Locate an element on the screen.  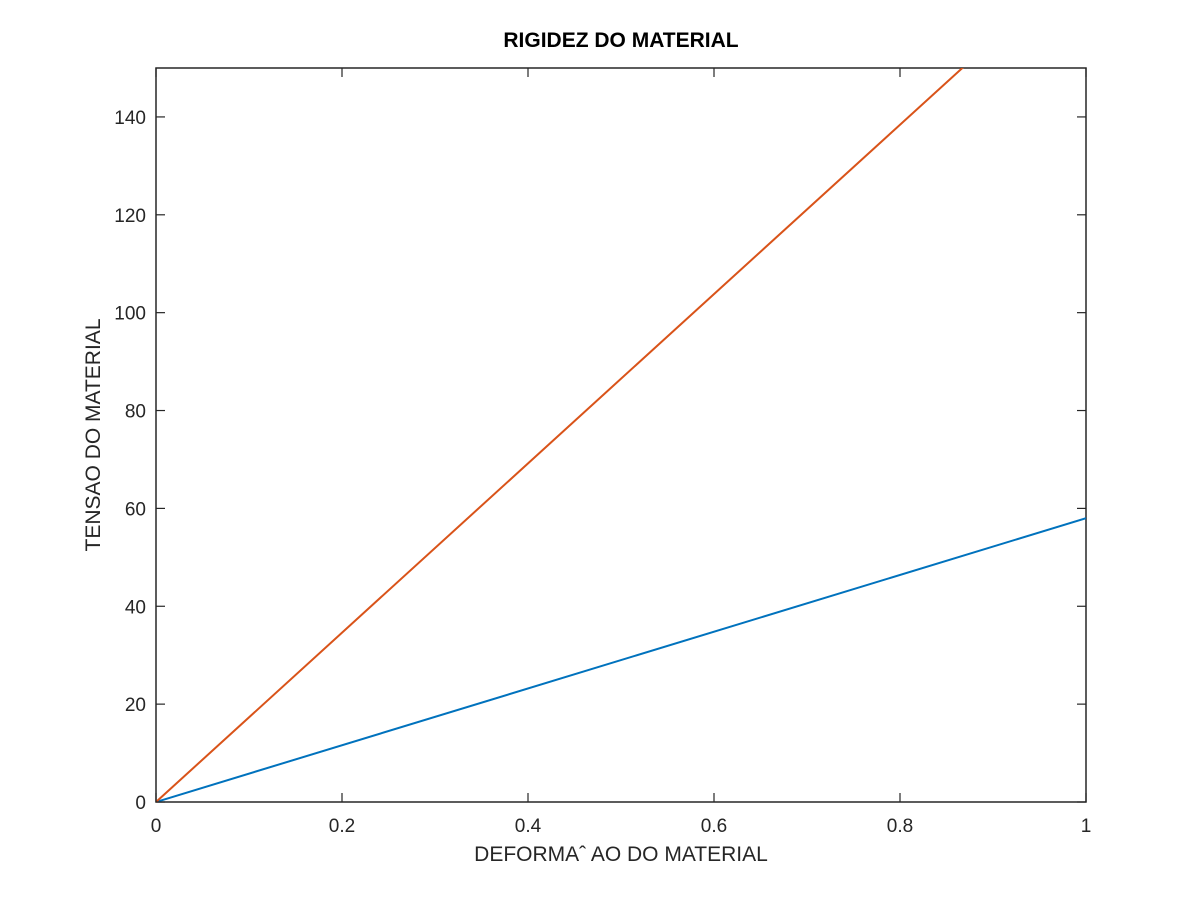
x-tick-label: 0.2 is located at coordinates (342, 826).